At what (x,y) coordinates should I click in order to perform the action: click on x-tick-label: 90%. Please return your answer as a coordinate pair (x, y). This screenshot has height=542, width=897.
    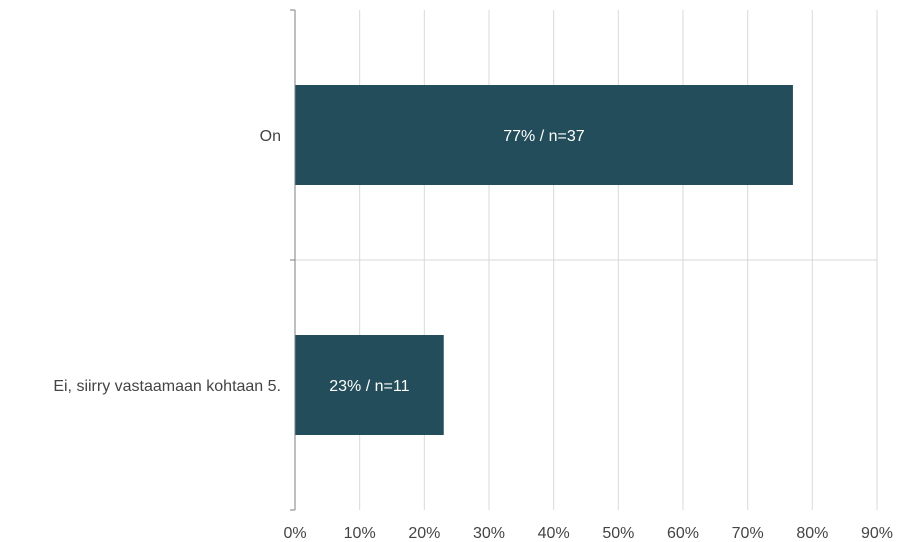
    Looking at the image, I should click on (877, 533).